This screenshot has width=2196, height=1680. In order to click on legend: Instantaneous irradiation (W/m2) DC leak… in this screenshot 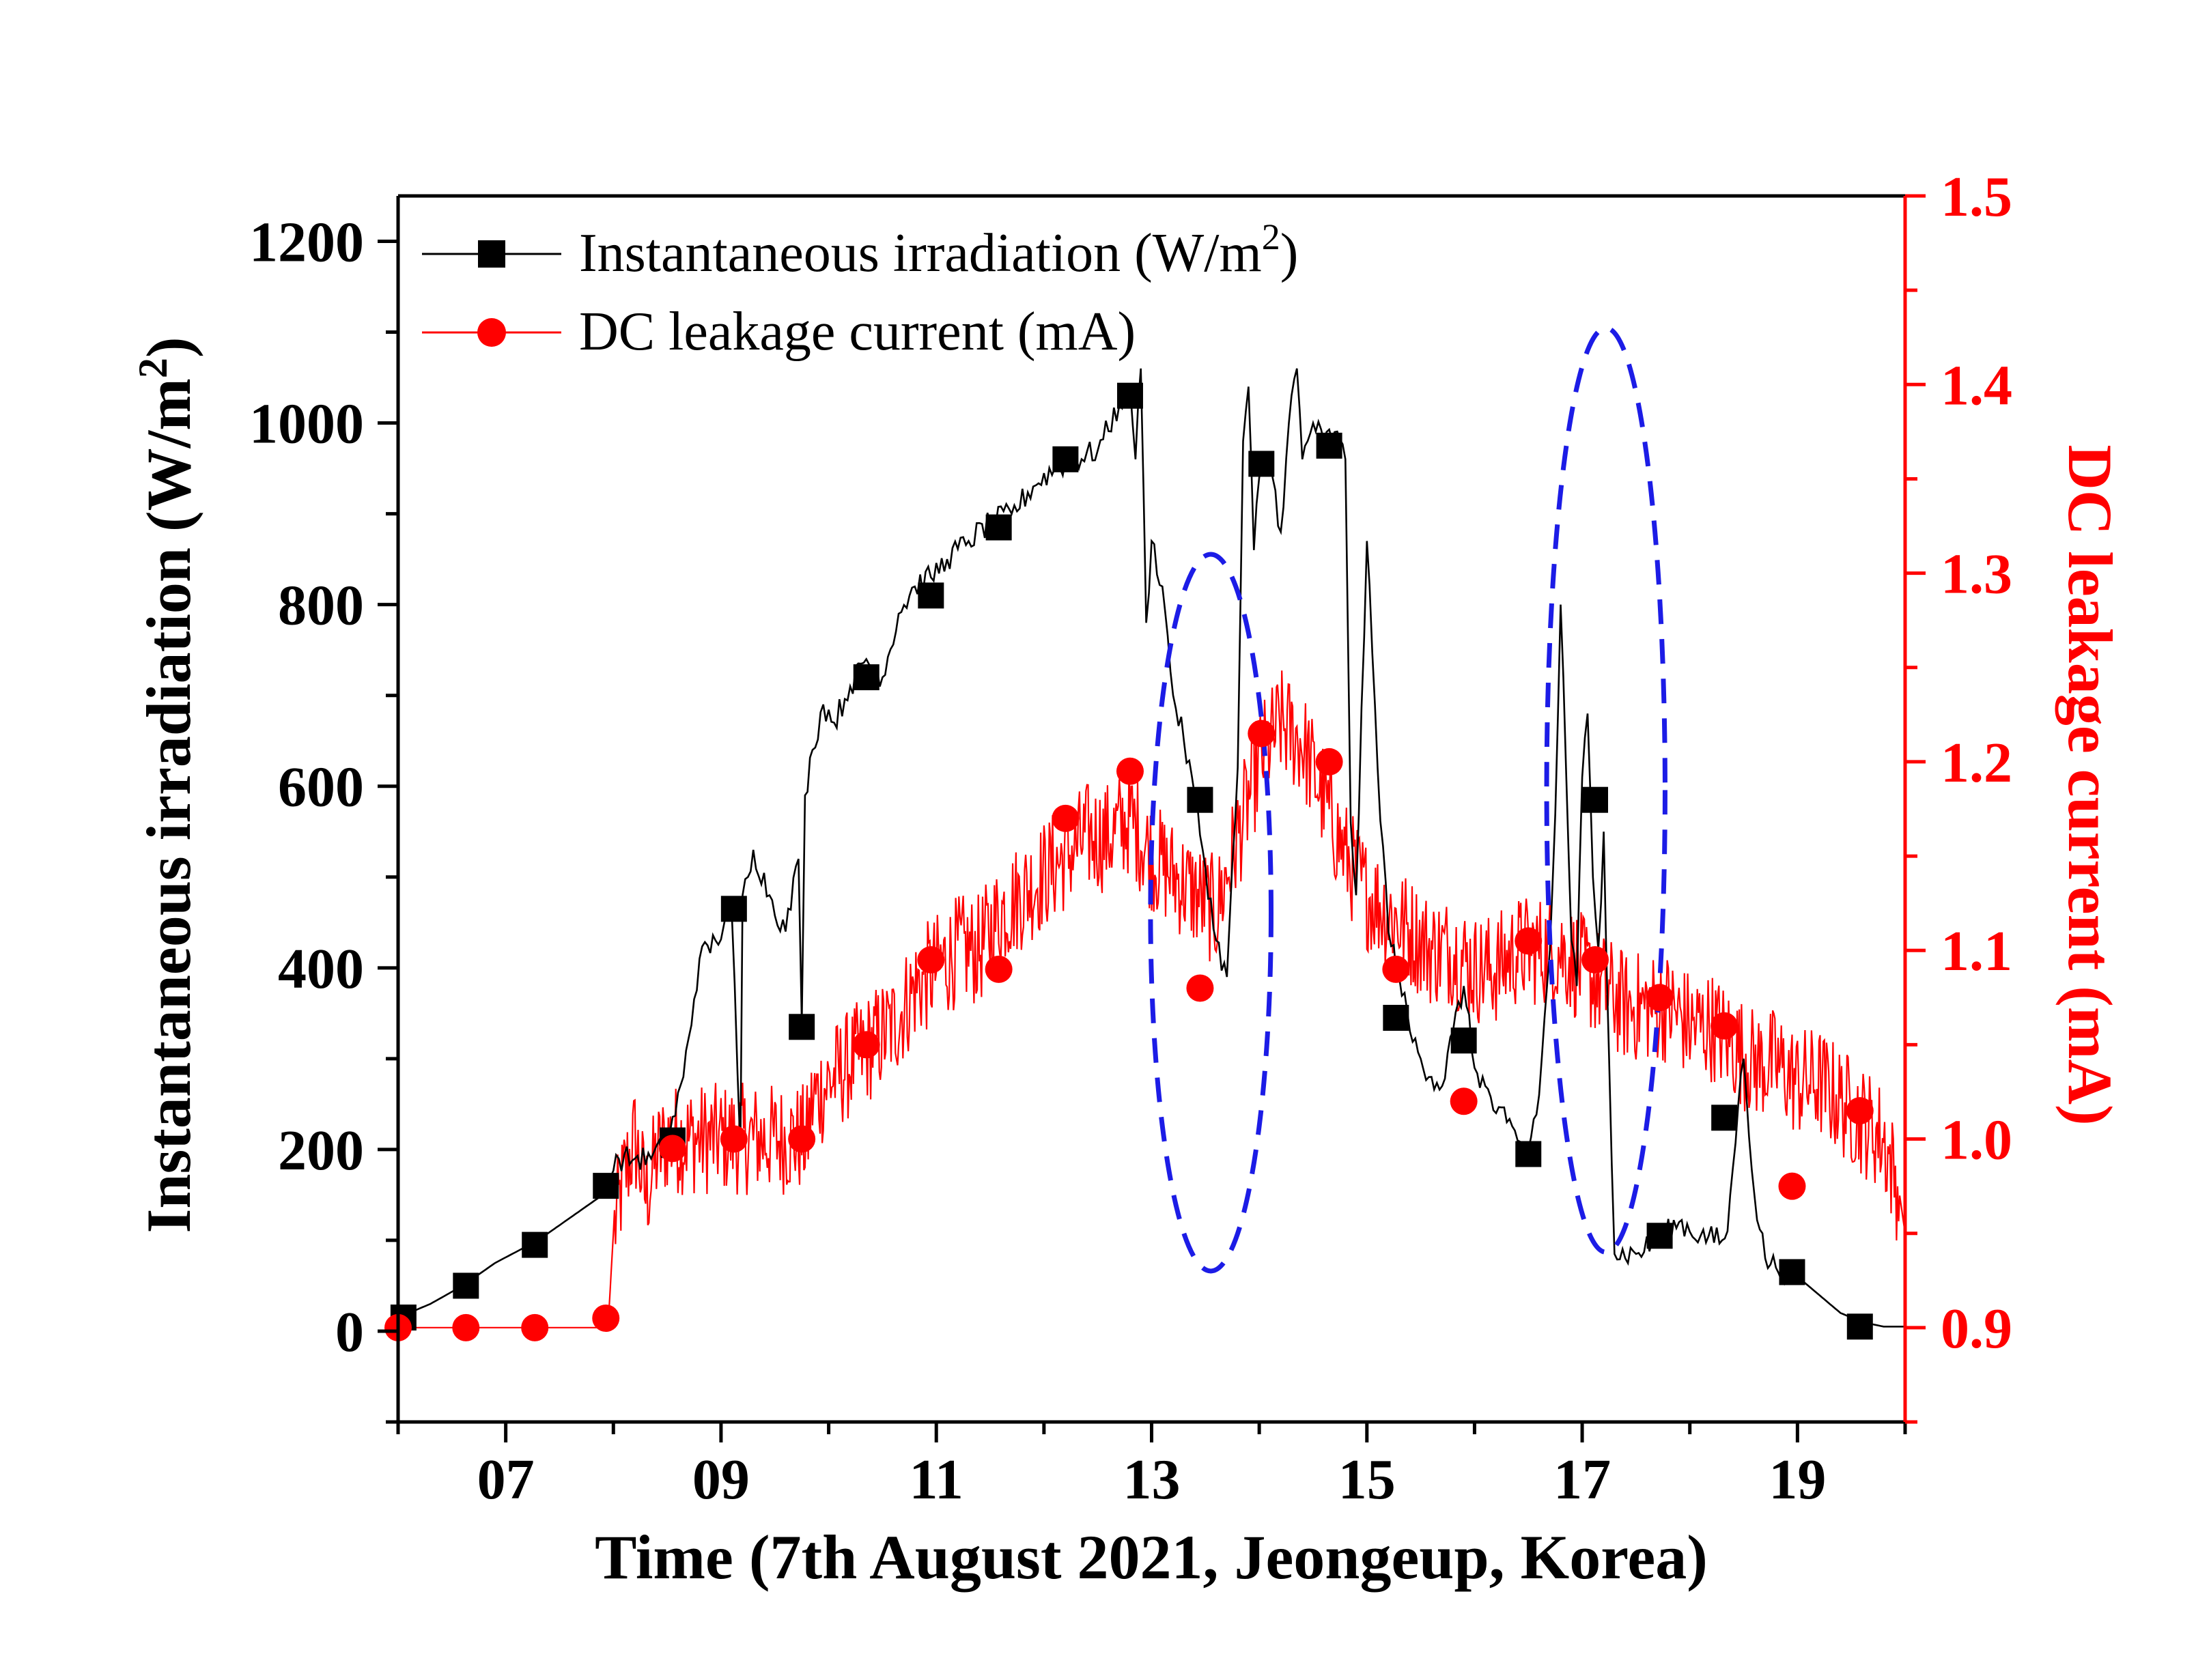, I will do `click(860, 289)`.